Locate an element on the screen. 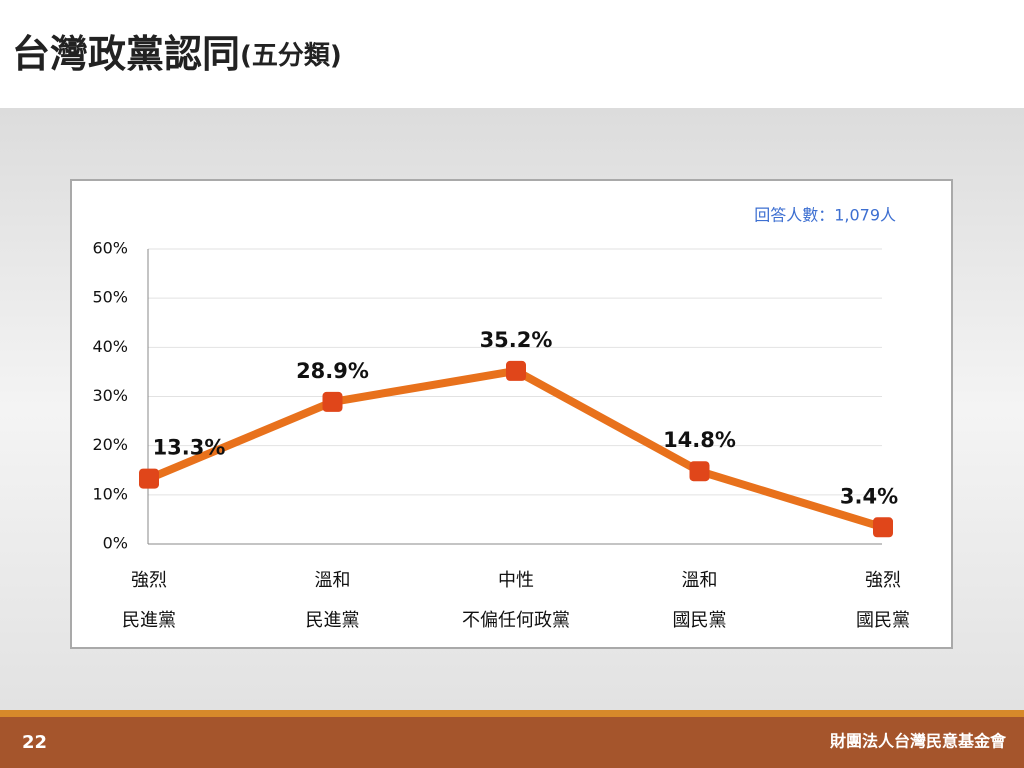  organization: 財團法人台灣民意基金會 is located at coordinates (918, 741).